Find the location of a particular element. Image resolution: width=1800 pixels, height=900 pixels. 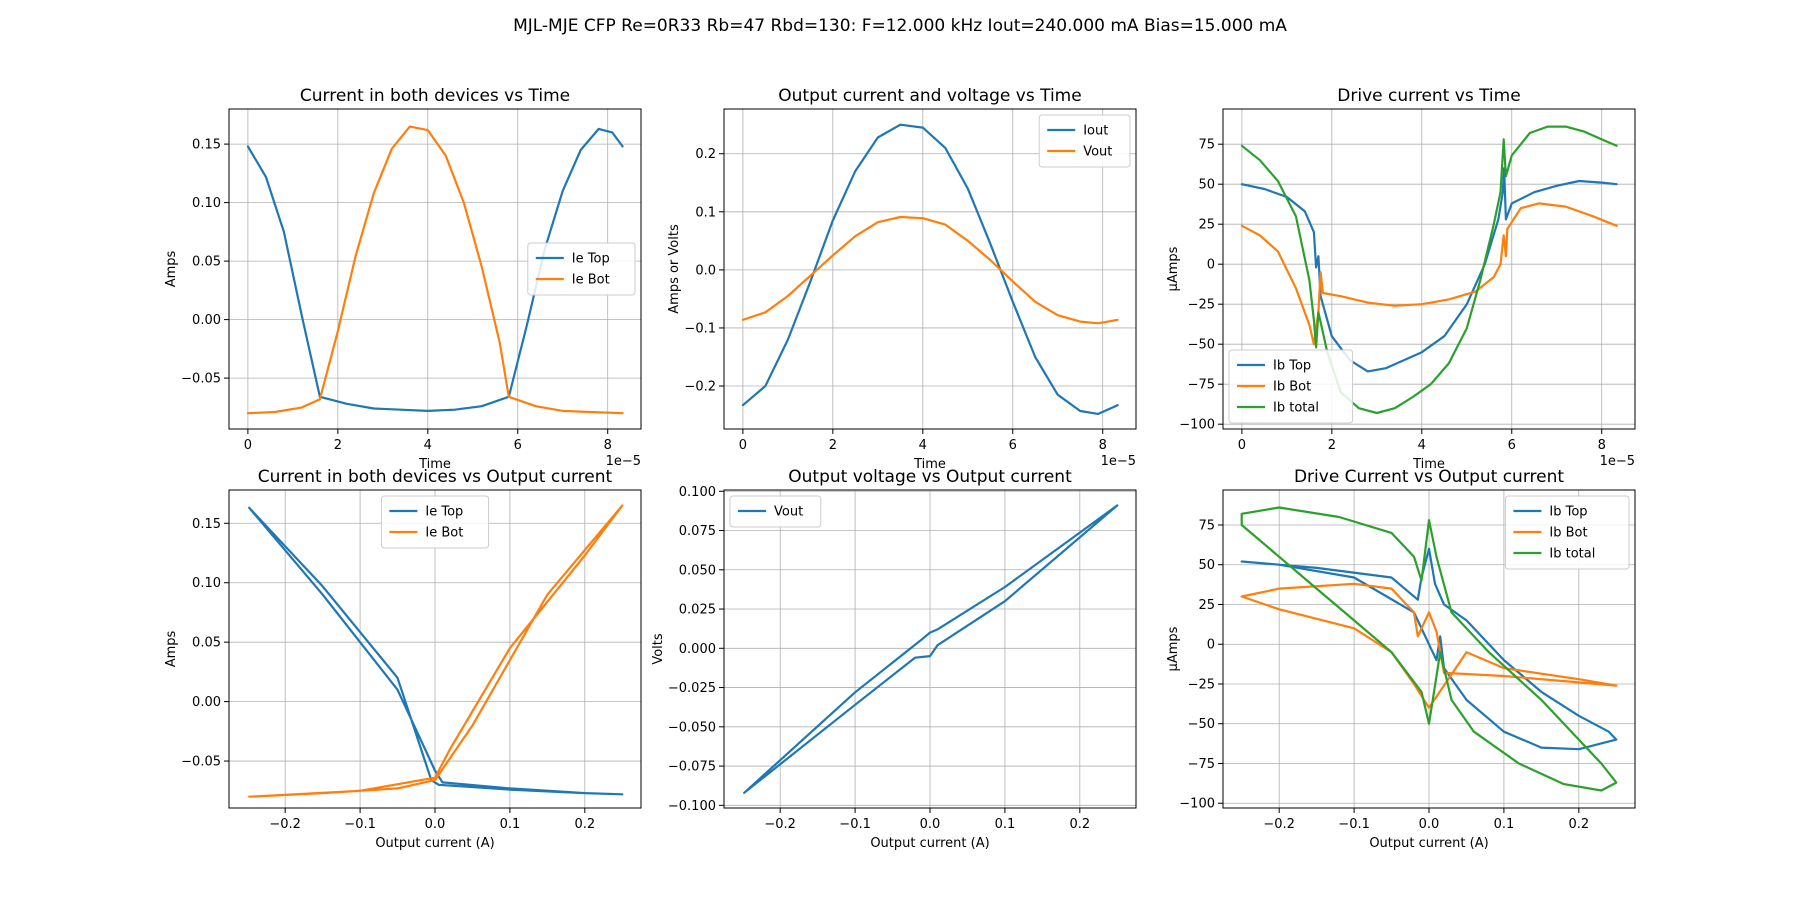

y-tick-label: −0.075 is located at coordinates (692, 767).